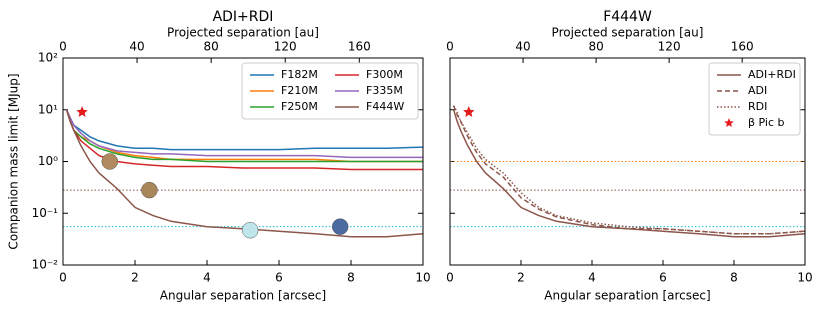  What do you see at coordinates (48, 58) in the screenshot?
I see `y-tick-label: 10²` at bounding box center [48, 58].